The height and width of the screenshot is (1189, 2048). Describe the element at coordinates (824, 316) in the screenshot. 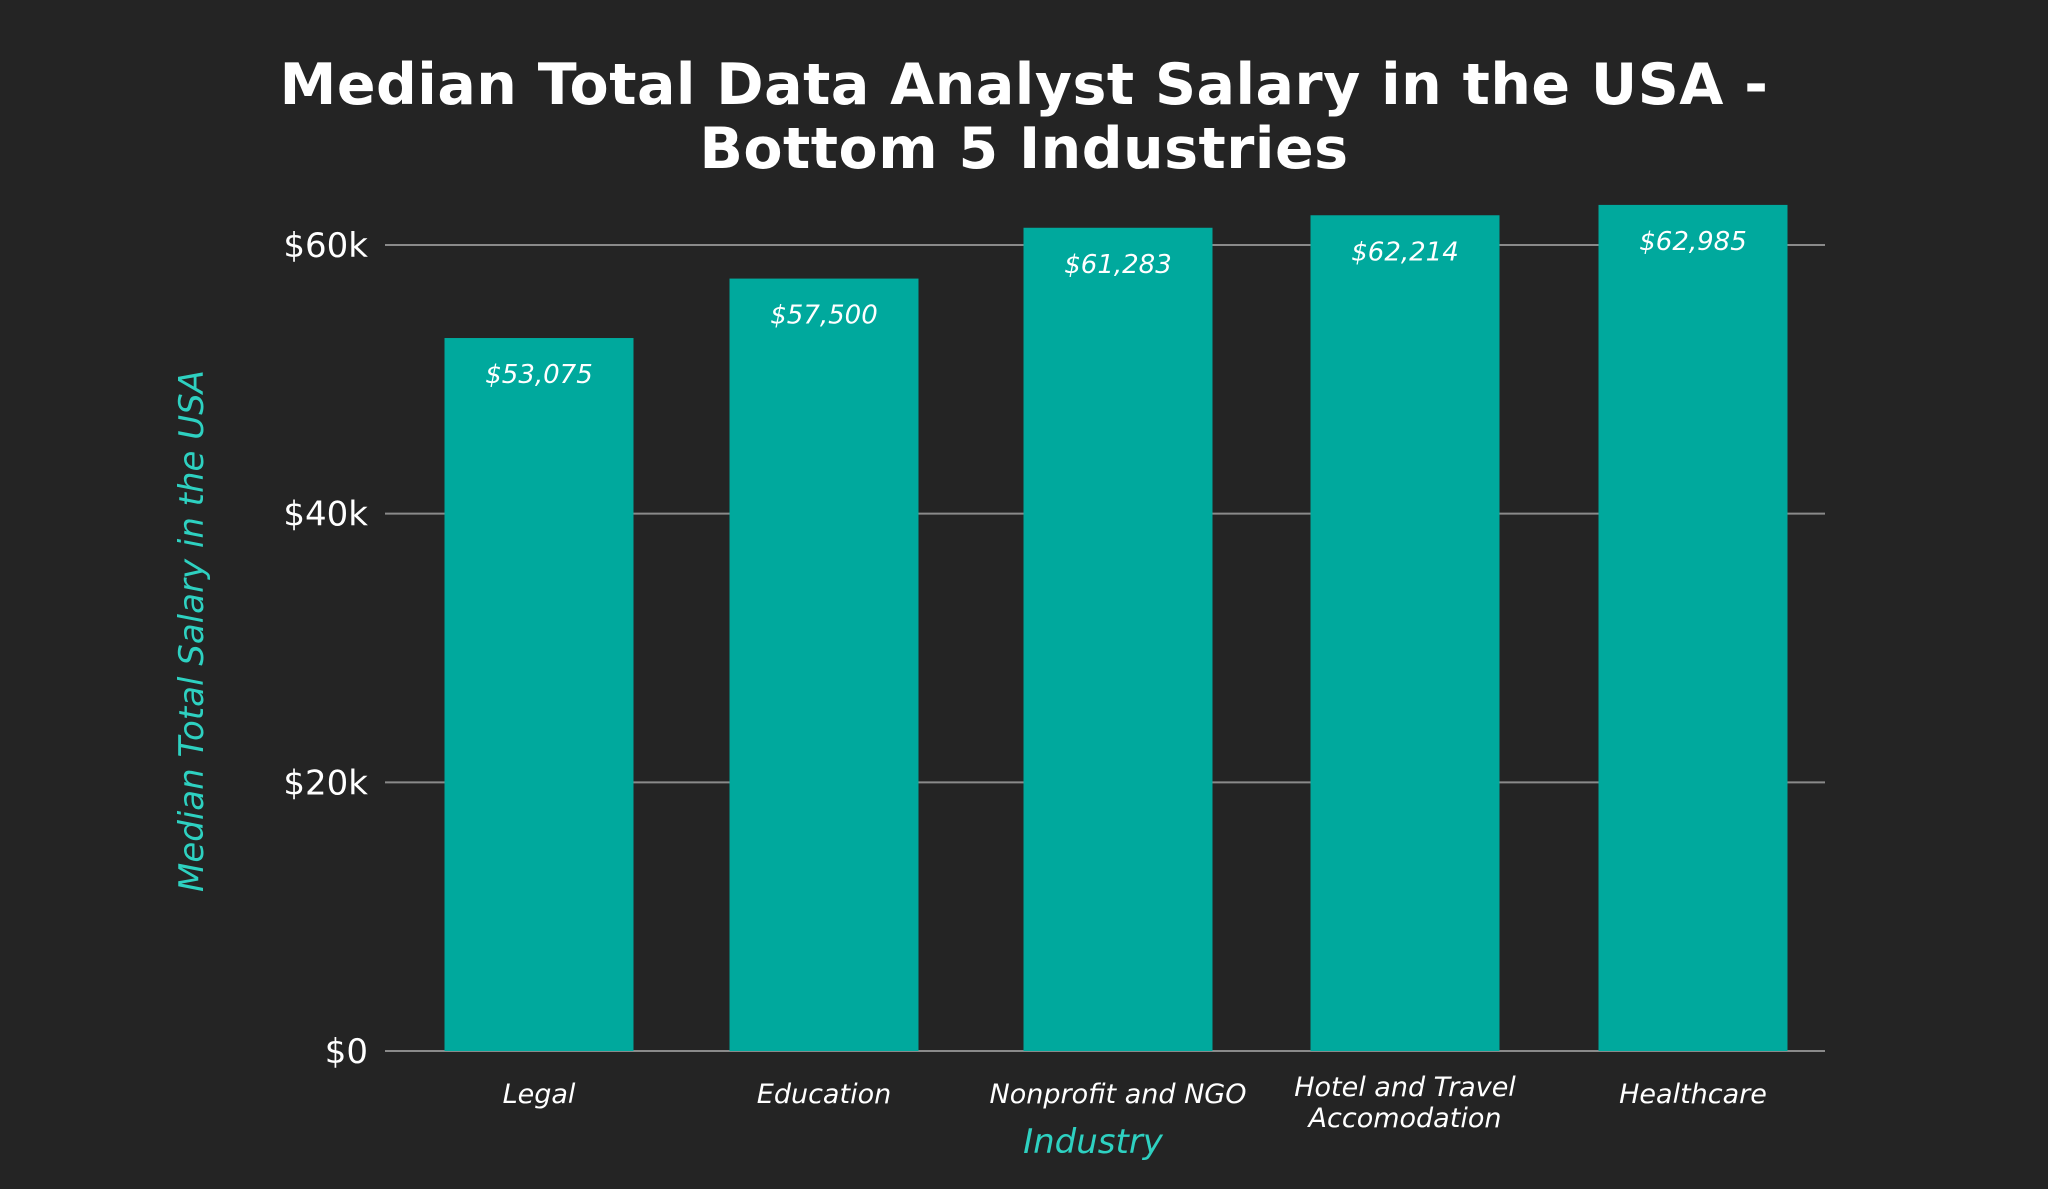

I see `bar-value-label: $57,500` at that location.